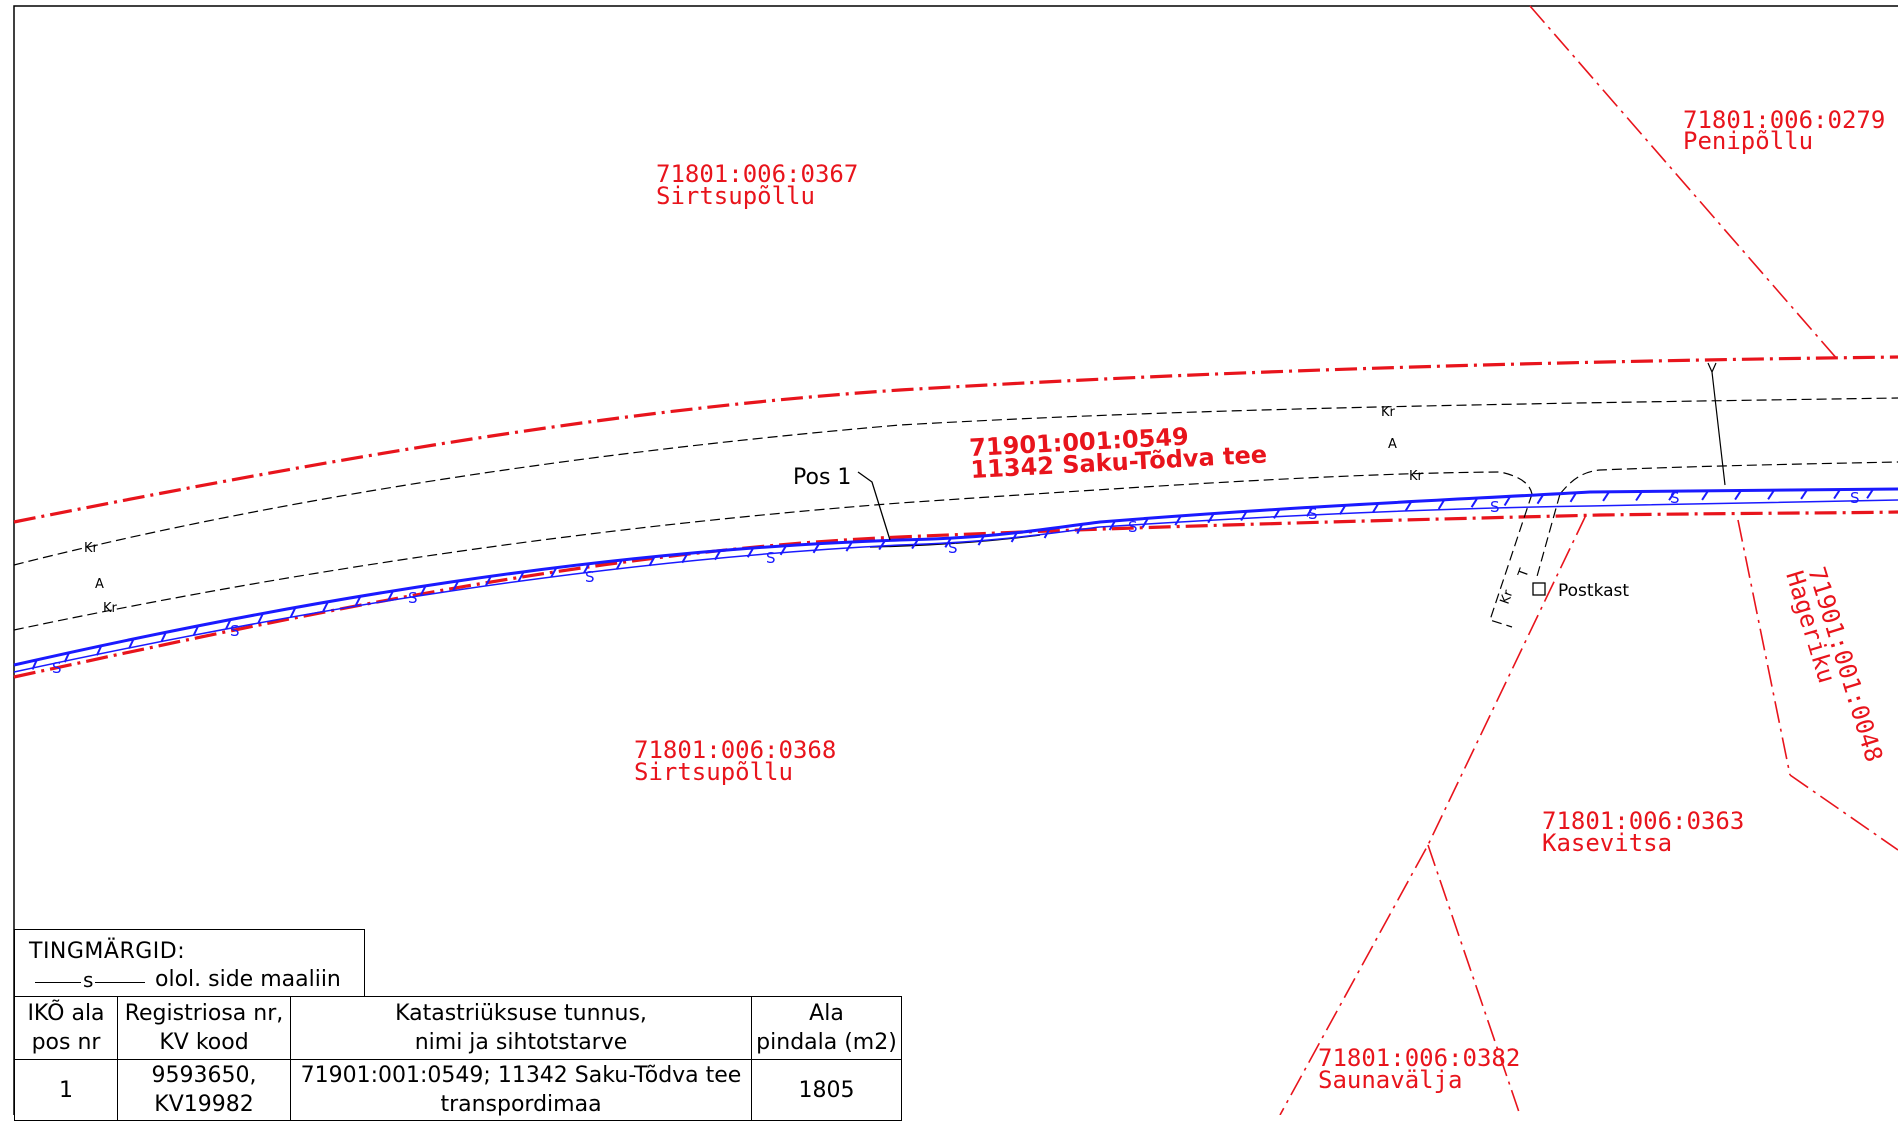  I want to click on legend-line-symbol: s, so click(90, 979).